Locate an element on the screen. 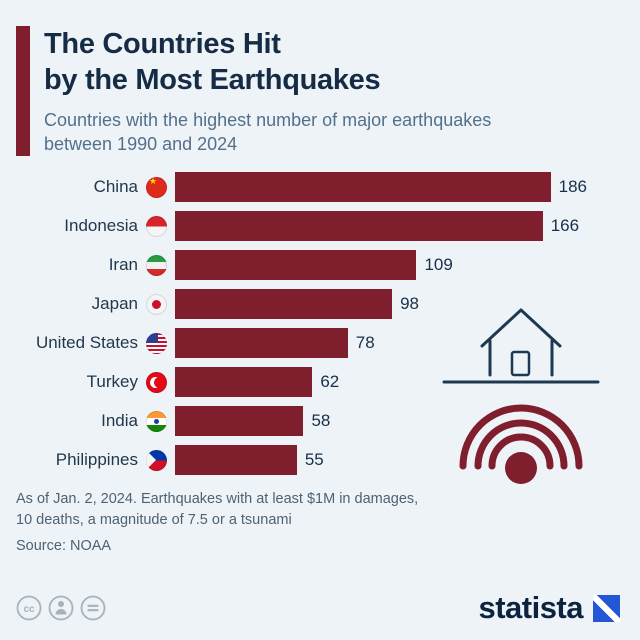 This screenshot has height=640, width=640. epicenter-dot is located at coordinates (521, 468).